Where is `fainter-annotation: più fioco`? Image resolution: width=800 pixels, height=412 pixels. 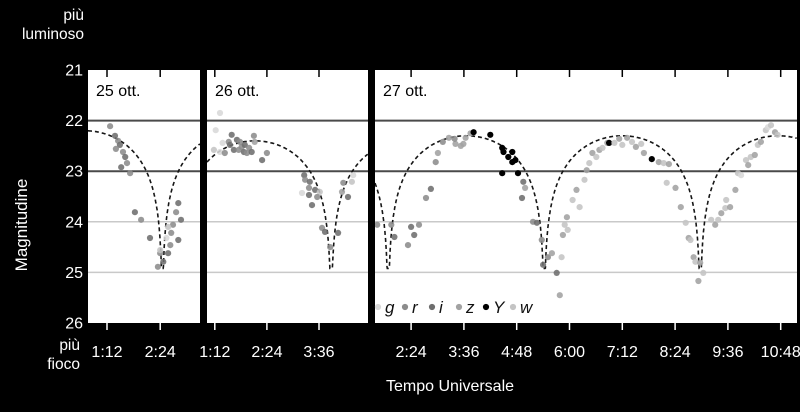
fainter-annotation: più fioco is located at coordinates (63, 355).